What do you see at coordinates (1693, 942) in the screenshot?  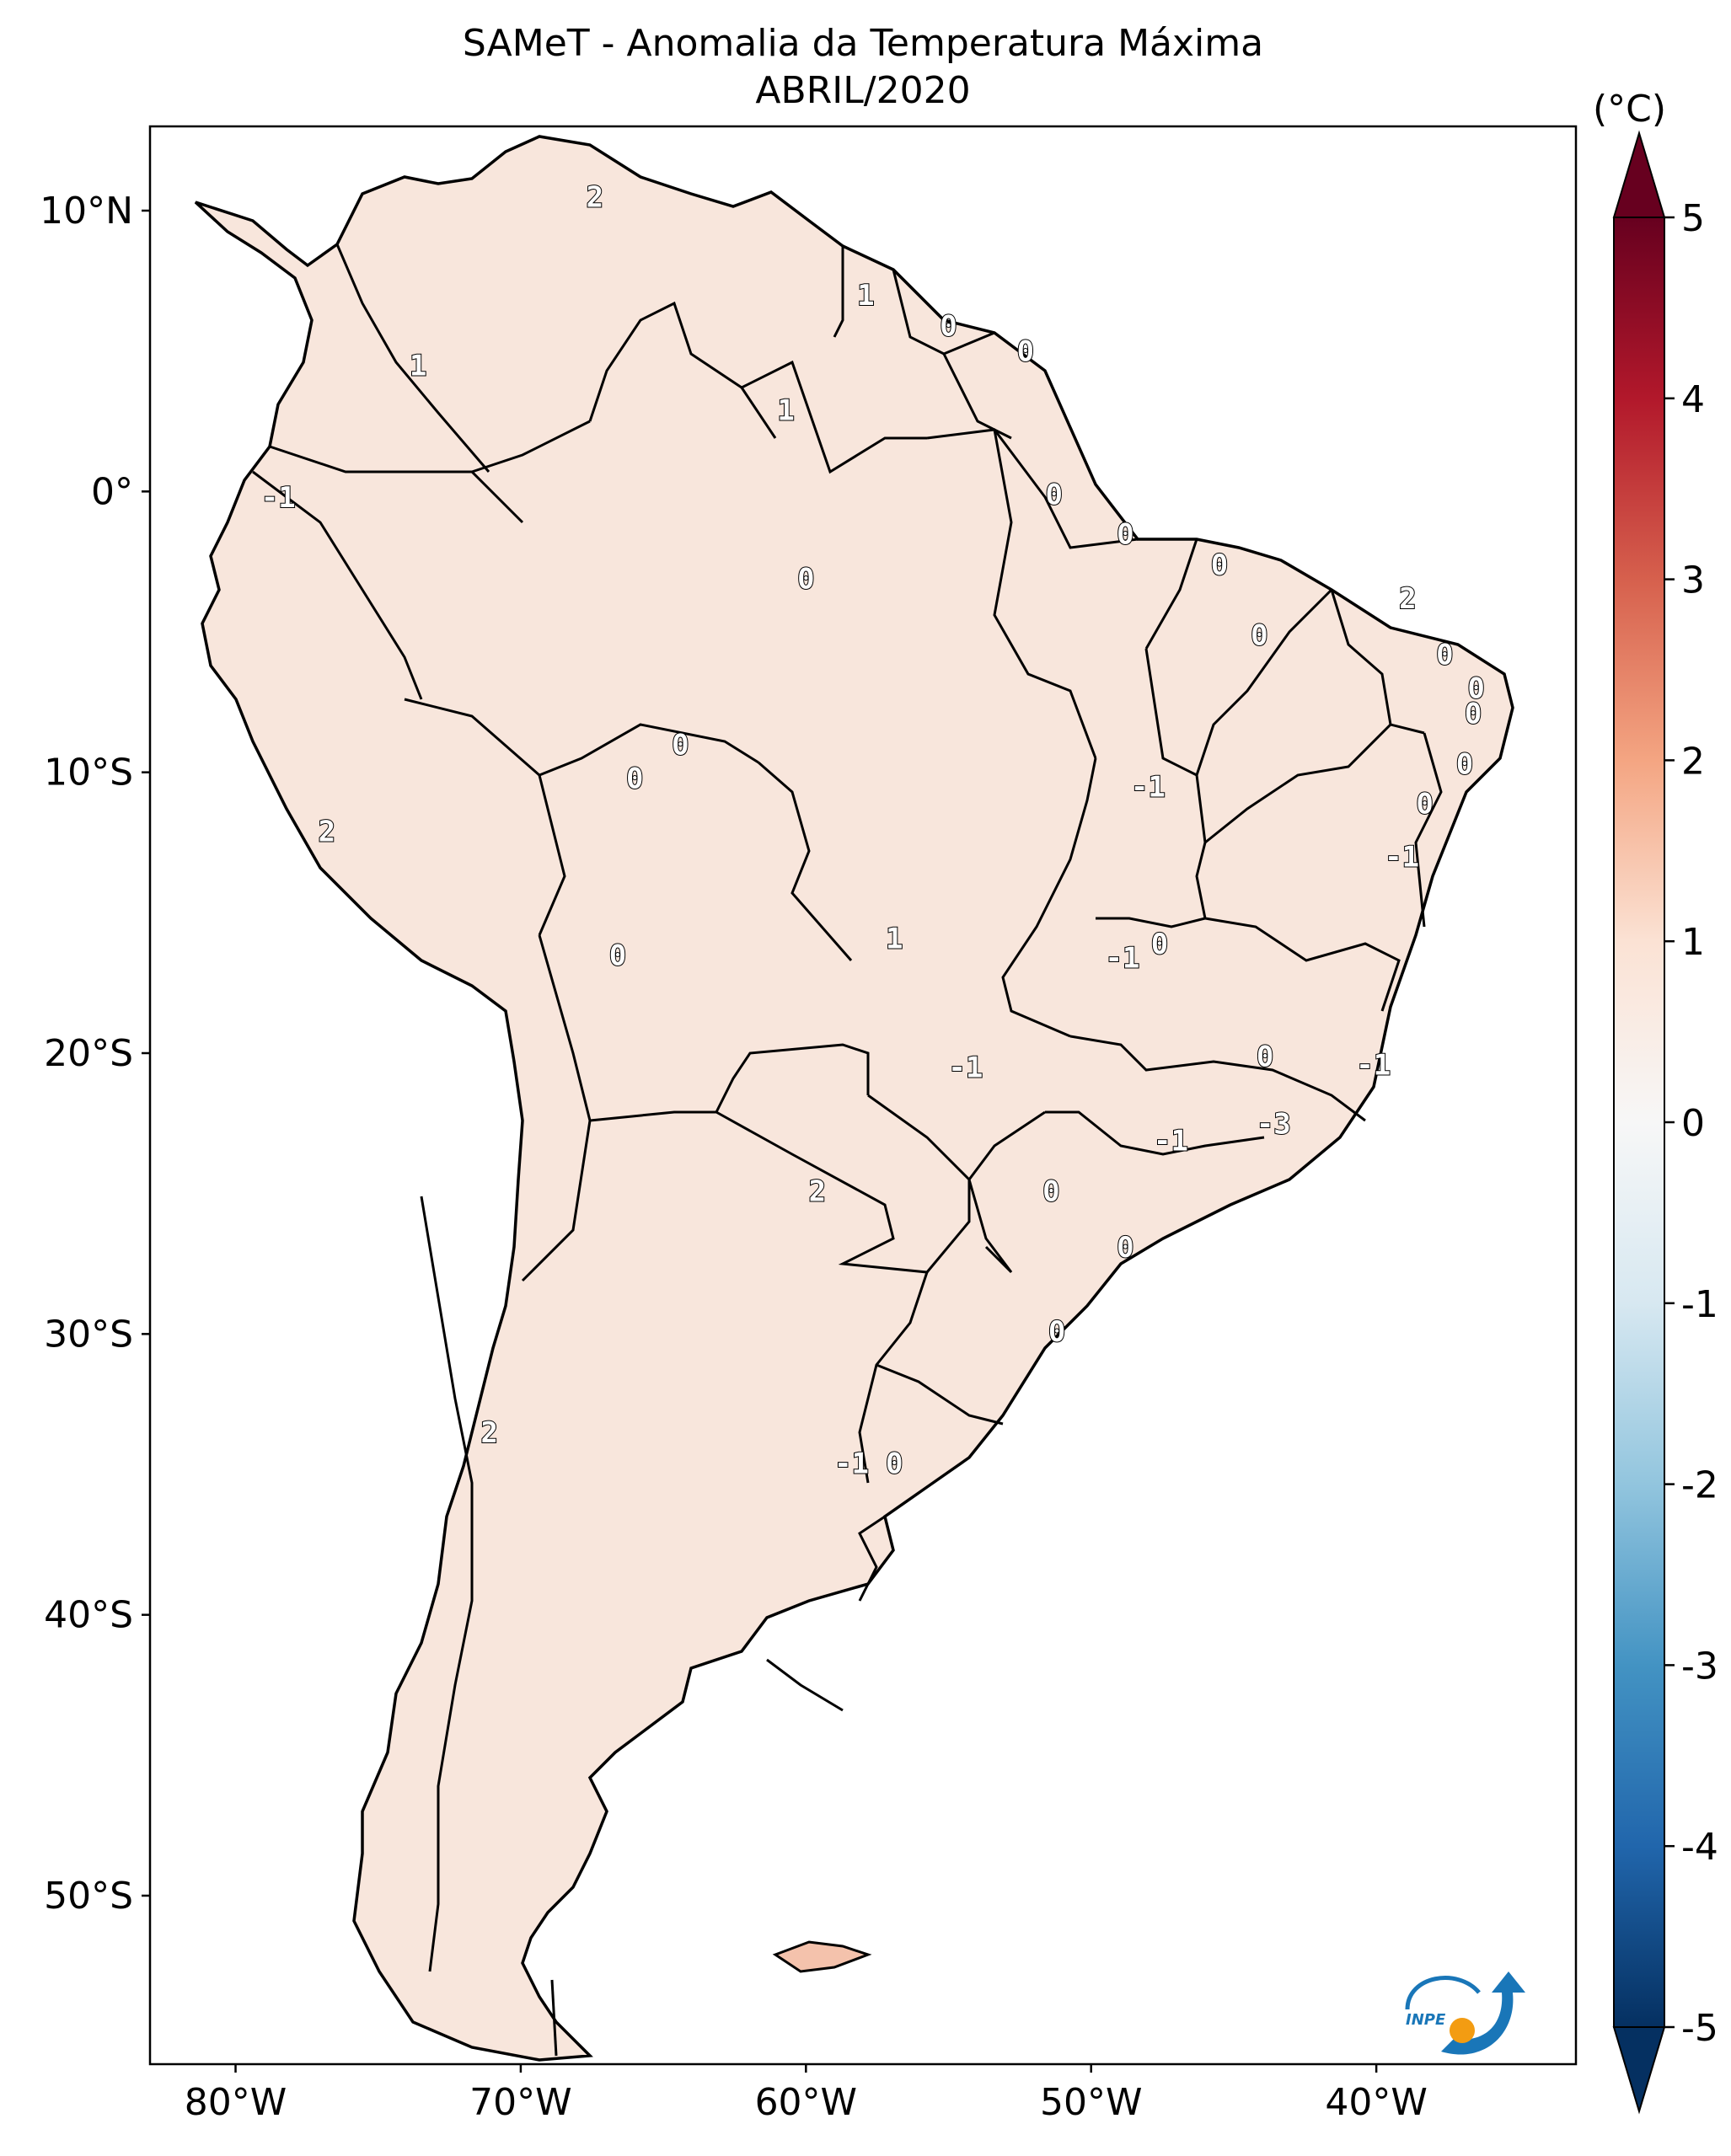 I see `colorbar-tick-label: 1` at bounding box center [1693, 942].